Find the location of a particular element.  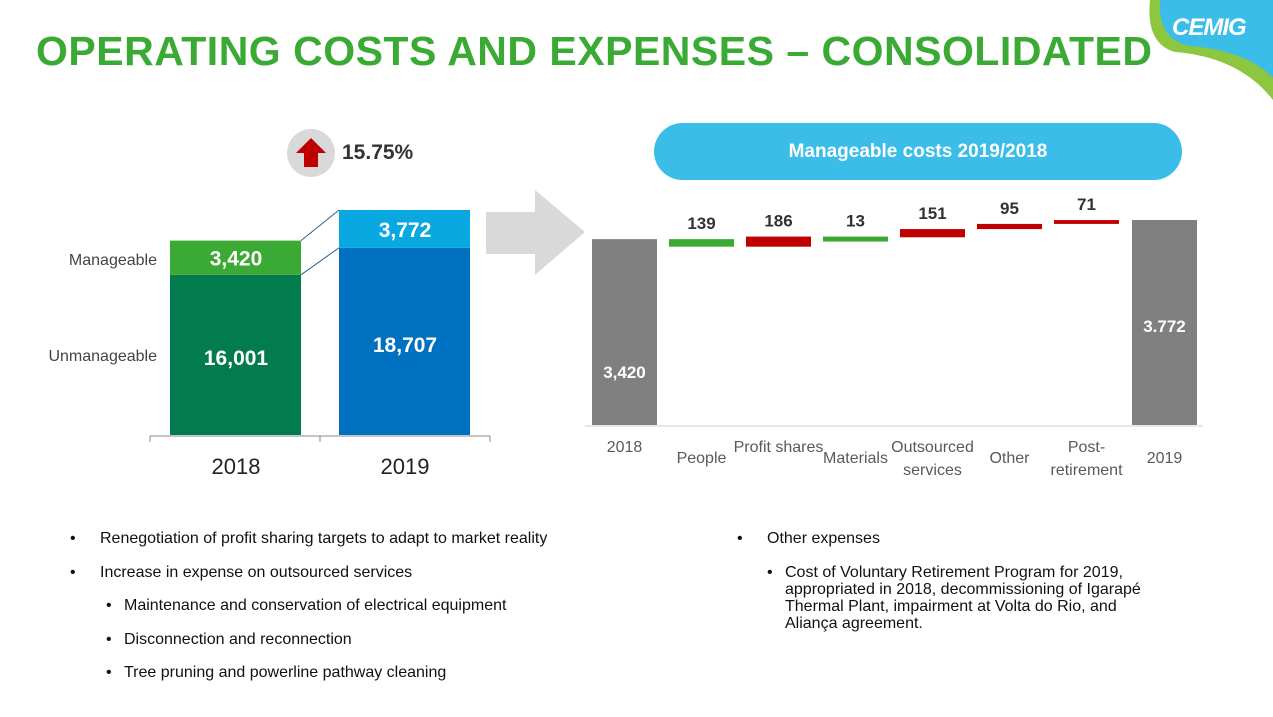

label-unmanageable-2019: 18,707 is located at coordinates (405, 345).